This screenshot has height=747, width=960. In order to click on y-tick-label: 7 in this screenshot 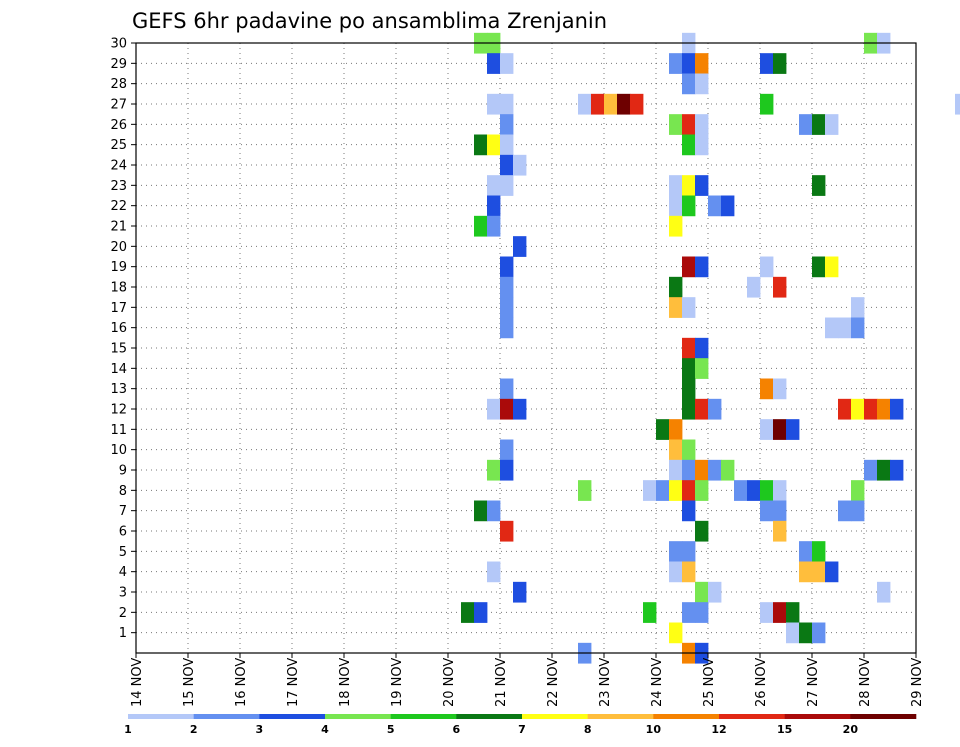, I will do `click(123, 511)`.